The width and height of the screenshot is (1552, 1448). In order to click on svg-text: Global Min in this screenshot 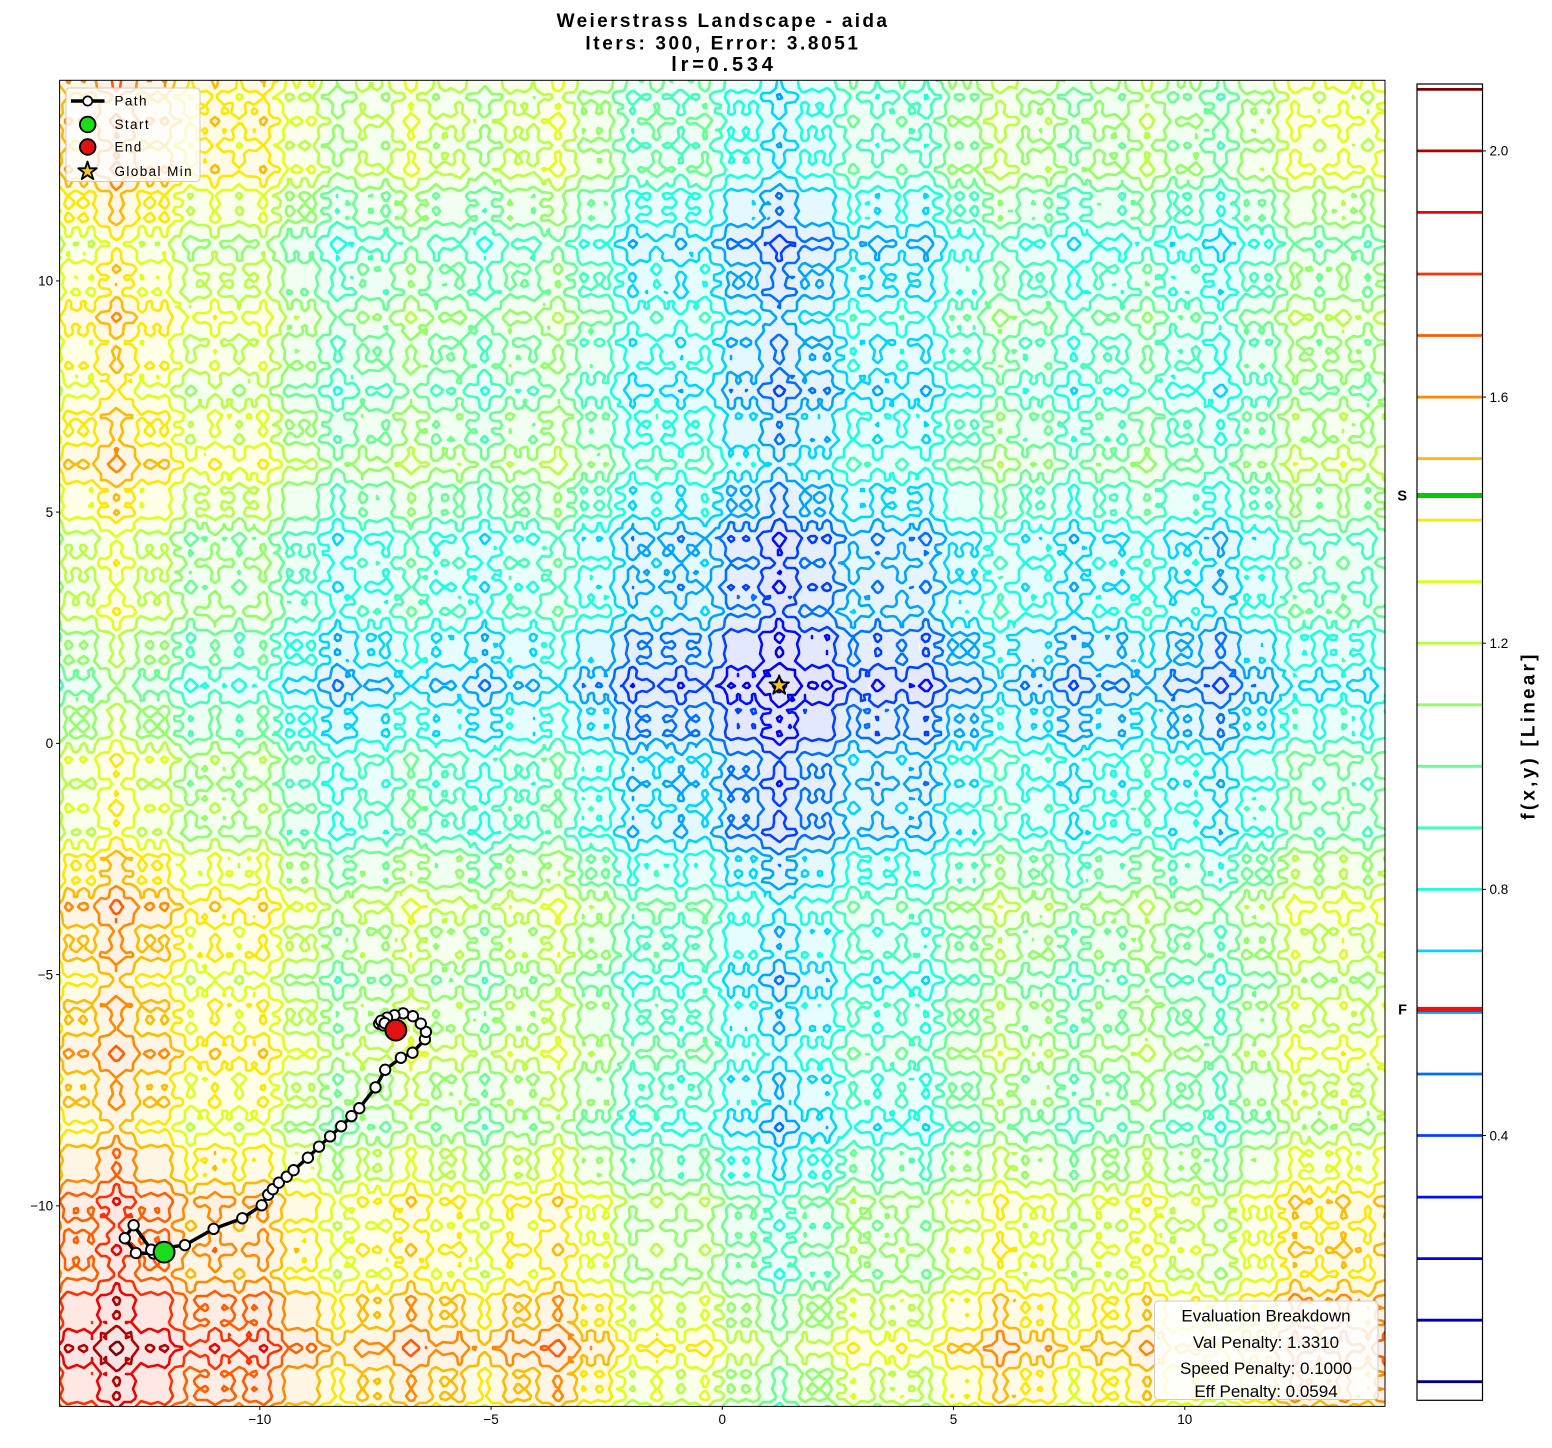, I will do `click(154, 171)`.